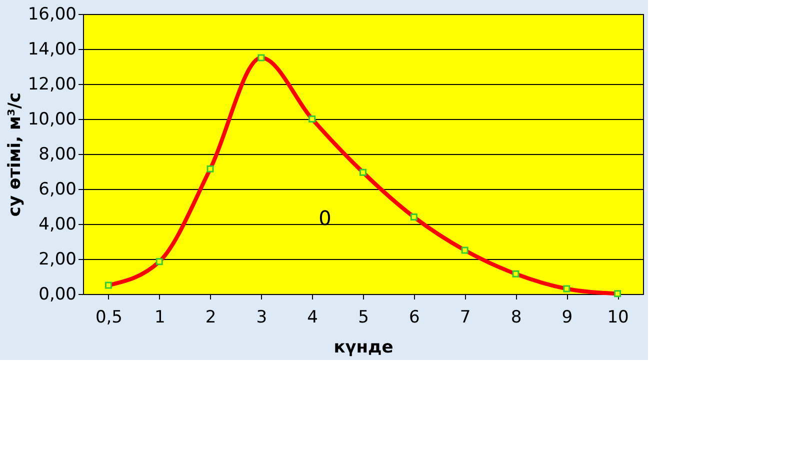 Image resolution: width=800 pixels, height=459 pixels. I want to click on x-tick-label: 0,5, so click(108, 318).